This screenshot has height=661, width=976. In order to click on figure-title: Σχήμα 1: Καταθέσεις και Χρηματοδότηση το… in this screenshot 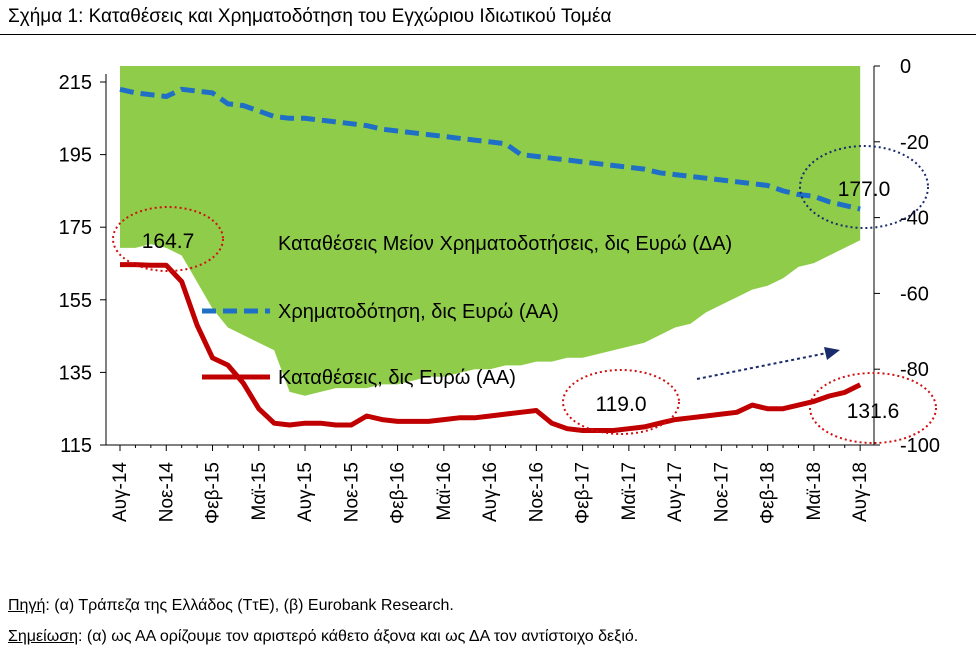, I will do `click(310, 16)`.